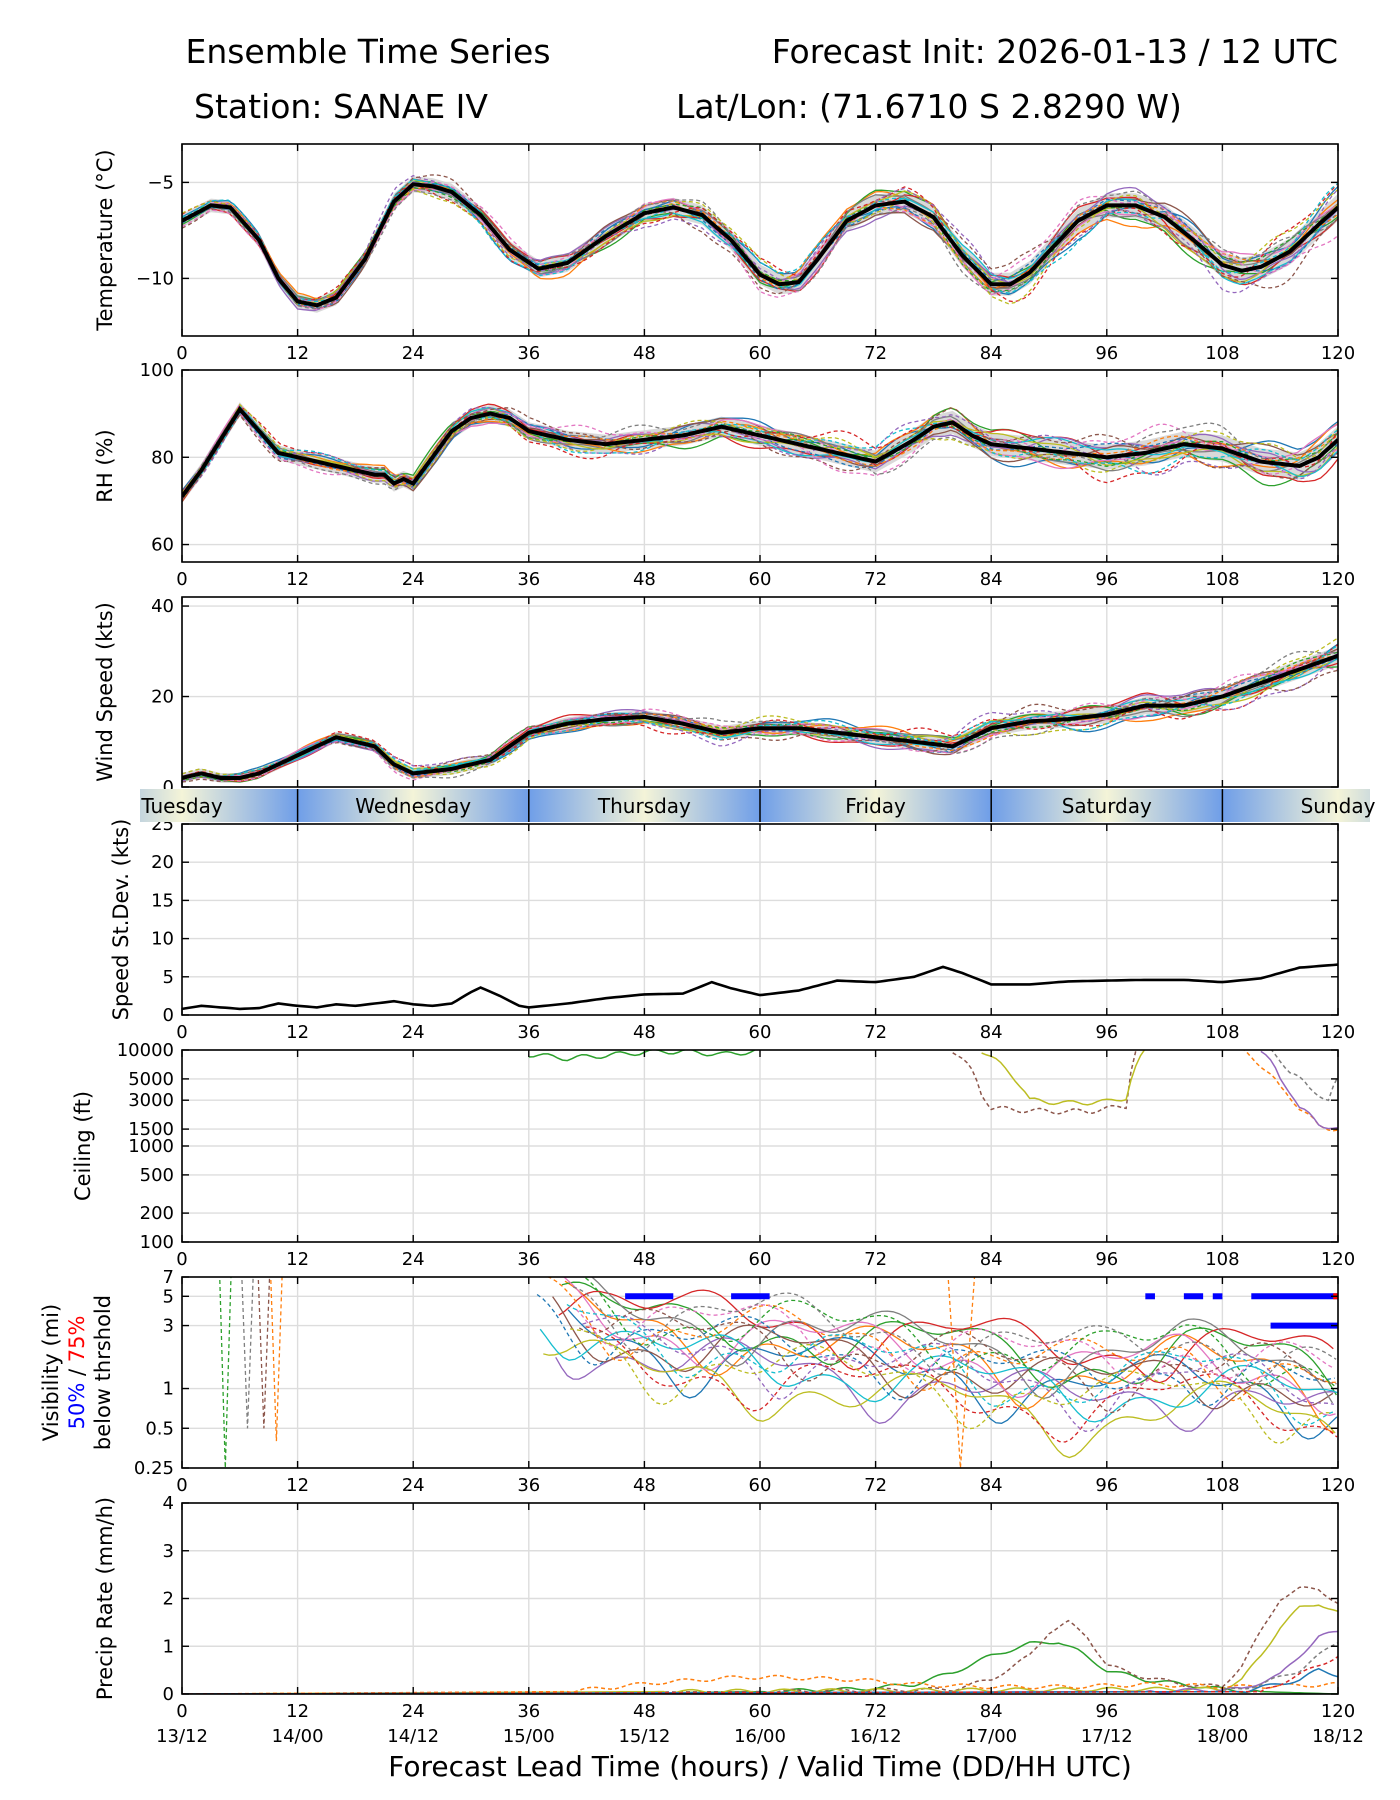 The height and width of the screenshot is (1800, 1400). What do you see at coordinates (367, 51) in the screenshot?
I see `figure-title: Ensemble Time Series` at bounding box center [367, 51].